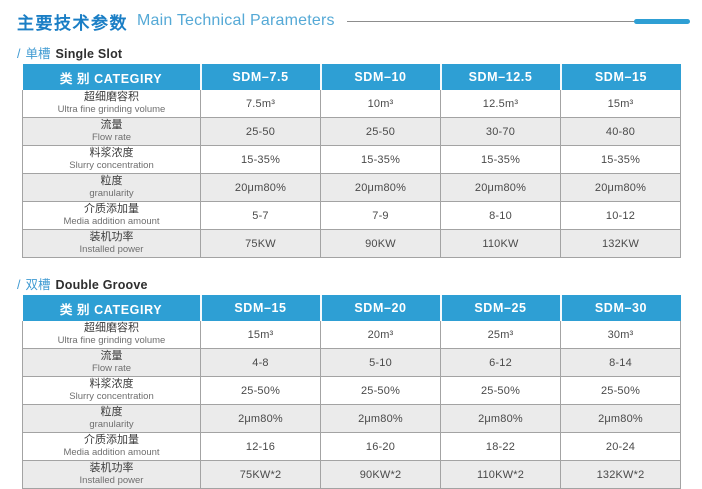  I want to click on table-row: 粒度 granularity 2μm80% 2μm80% 2μm80% 2μm80%, so click(351, 418).